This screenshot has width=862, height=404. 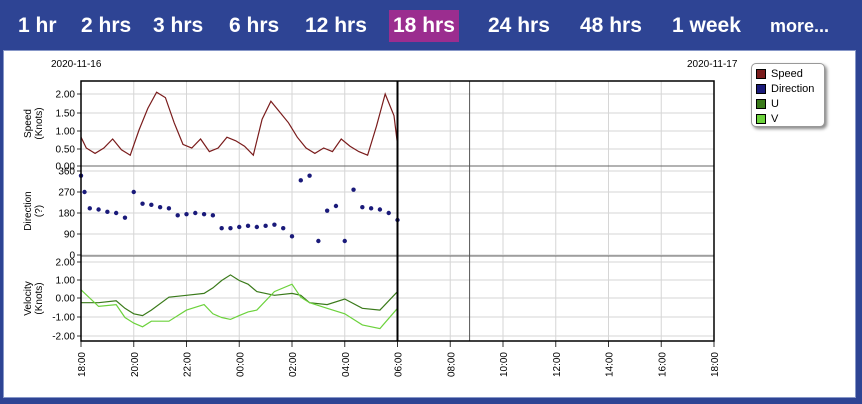 What do you see at coordinates (788, 103) in the screenshot?
I see `legend-item: U` at bounding box center [788, 103].